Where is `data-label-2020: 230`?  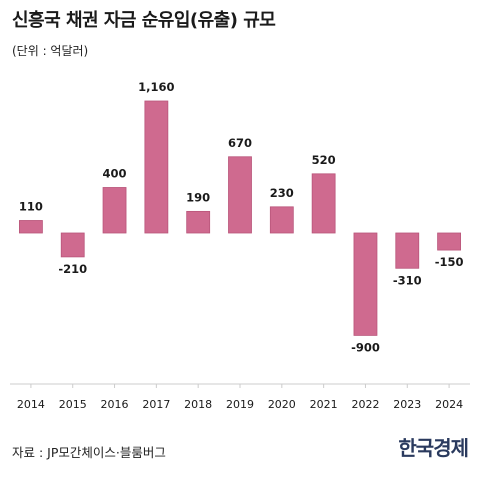
data-label-2020: 230 is located at coordinates (282, 193).